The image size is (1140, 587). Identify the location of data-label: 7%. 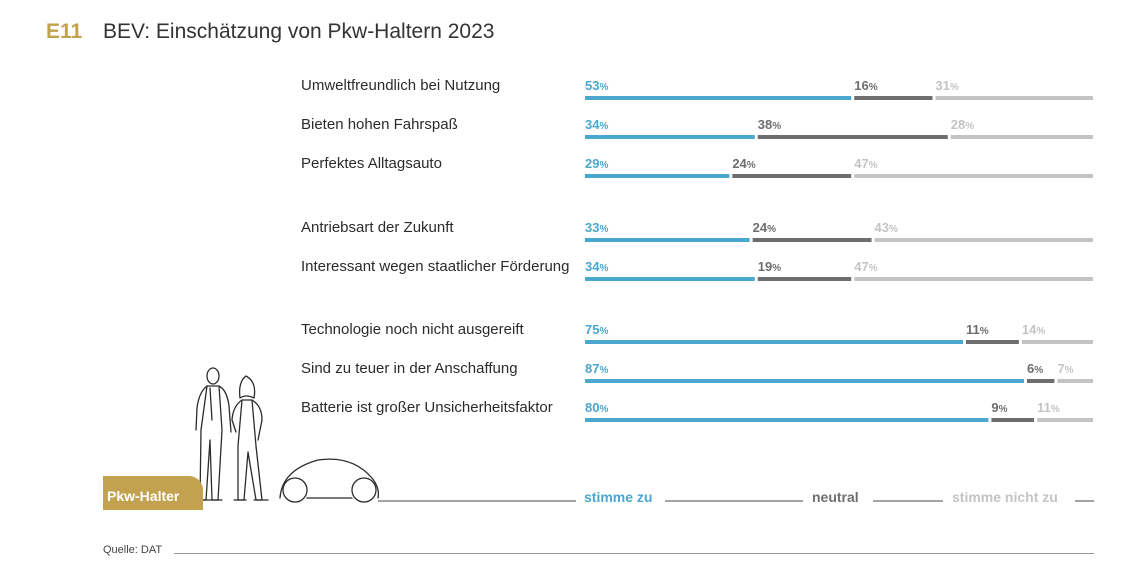
(1065, 368).